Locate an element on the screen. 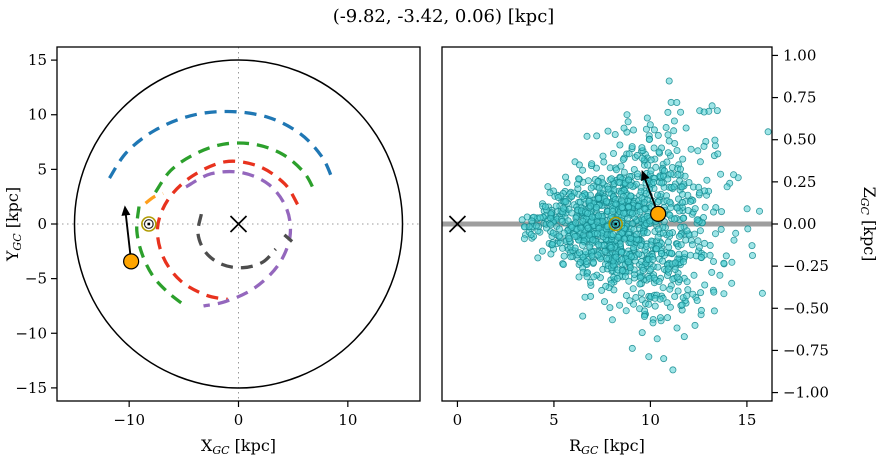 The width and height of the screenshot is (887, 464). y-axis: 15 10 5 0 −5 −10 −15 is located at coordinates (36, 224).